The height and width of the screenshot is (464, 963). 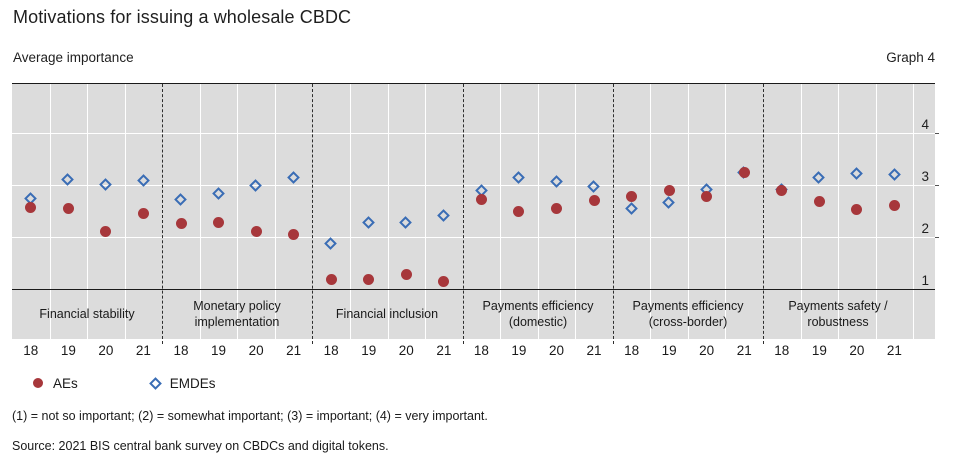 I want to click on graph-number: Graph 4, so click(x=910, y=57).